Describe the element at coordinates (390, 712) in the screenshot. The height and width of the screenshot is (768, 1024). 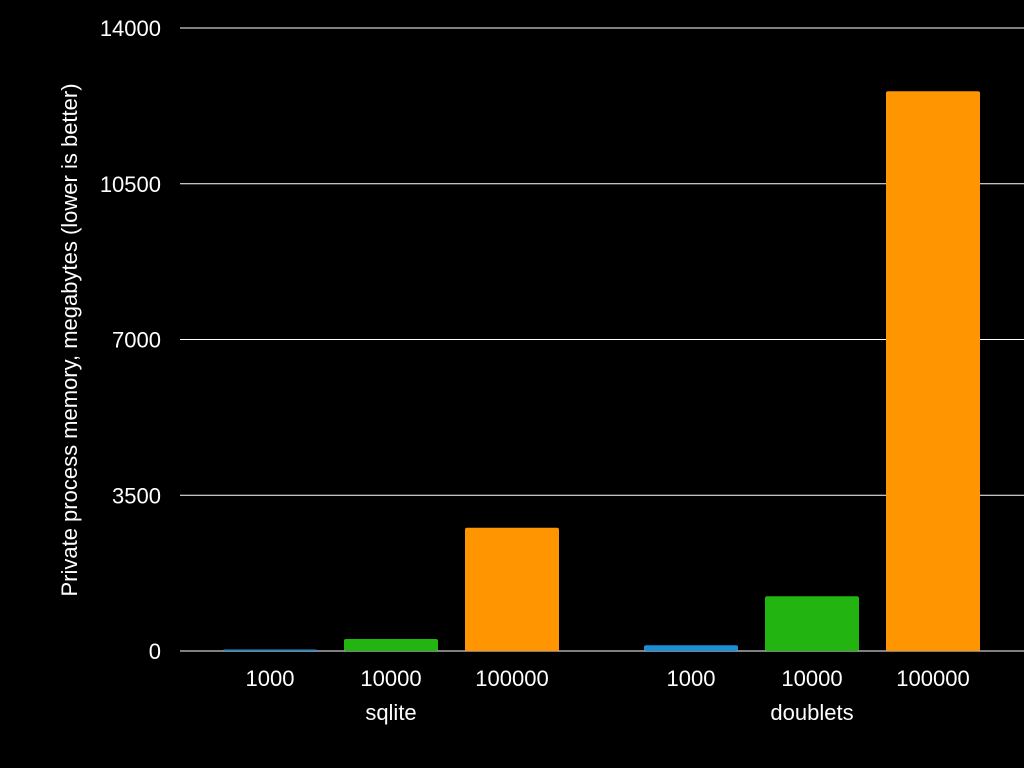
I see `group-label-sqlite: sqlite` at that location.